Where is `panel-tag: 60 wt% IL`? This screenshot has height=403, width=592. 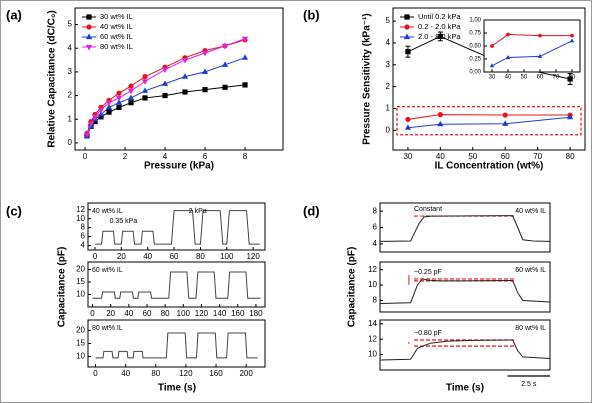 panel-tag: 60 wt% IL is located at coordinates (107, 270).